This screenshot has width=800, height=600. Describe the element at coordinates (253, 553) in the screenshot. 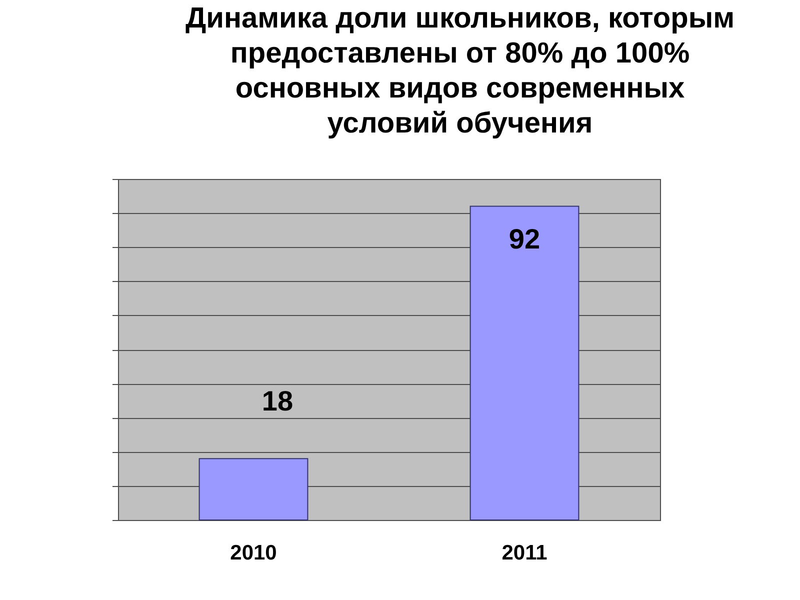

I see `x-tick-label: 2010` at that location.